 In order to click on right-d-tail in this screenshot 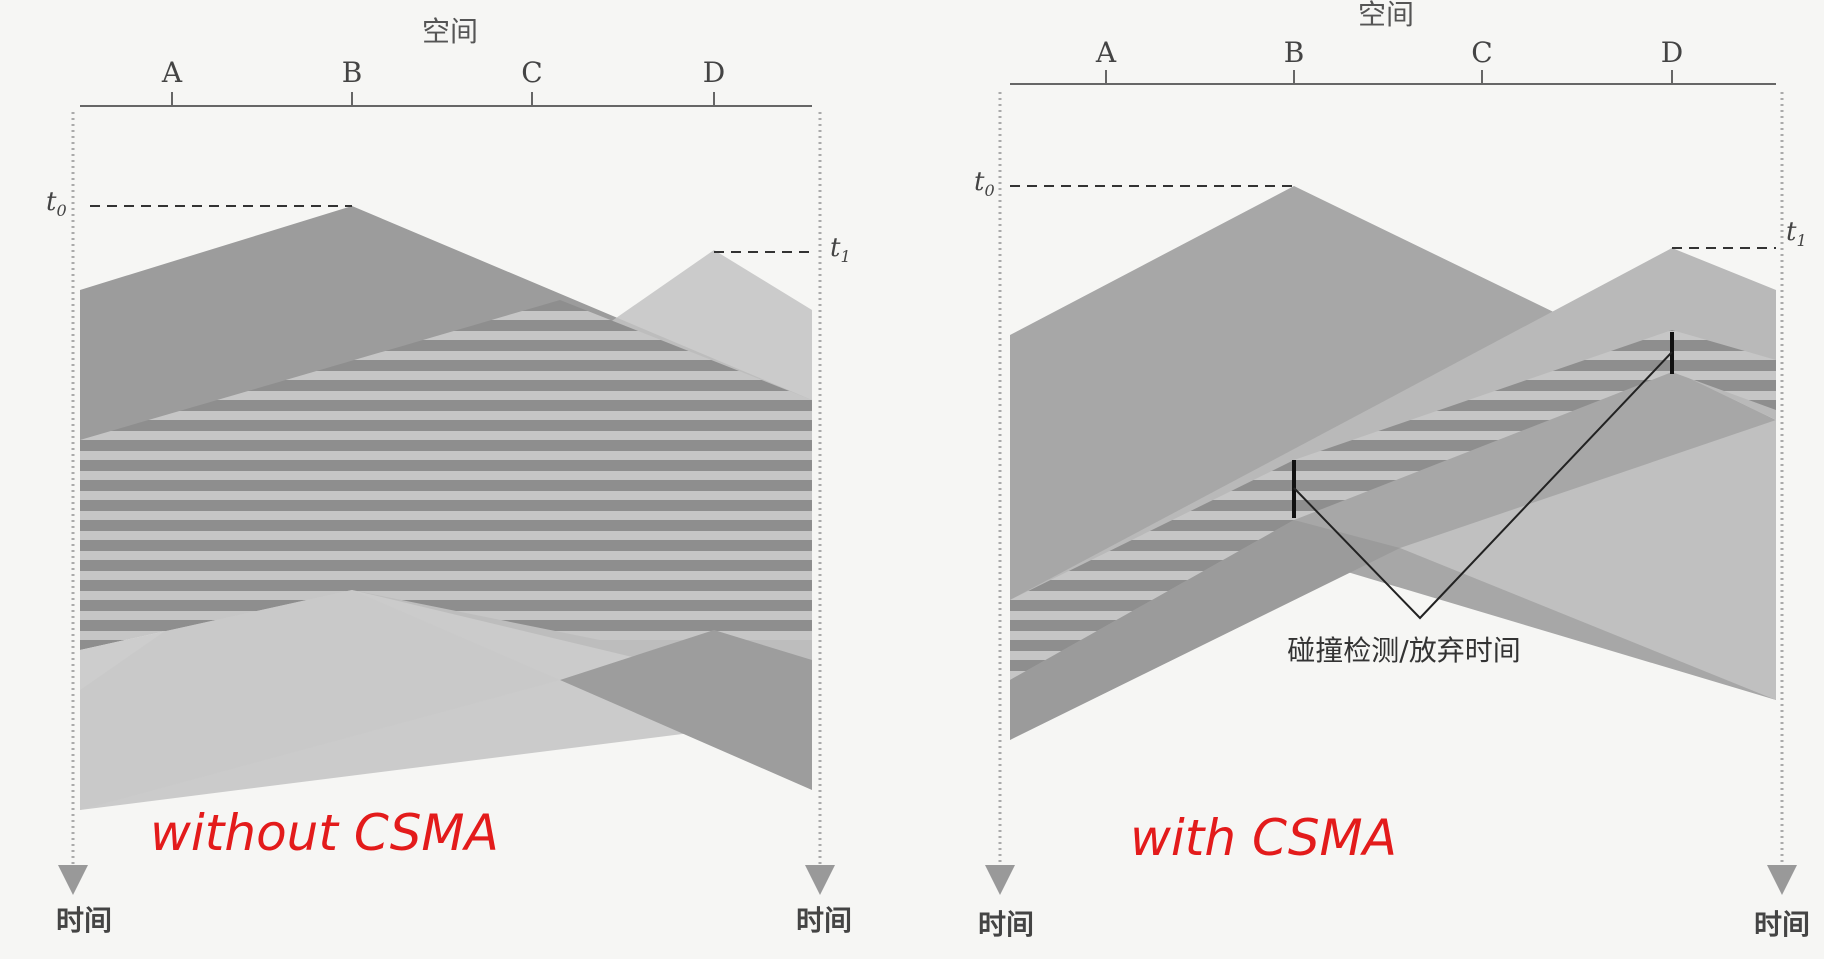, I will do `click(1588, 560)`.